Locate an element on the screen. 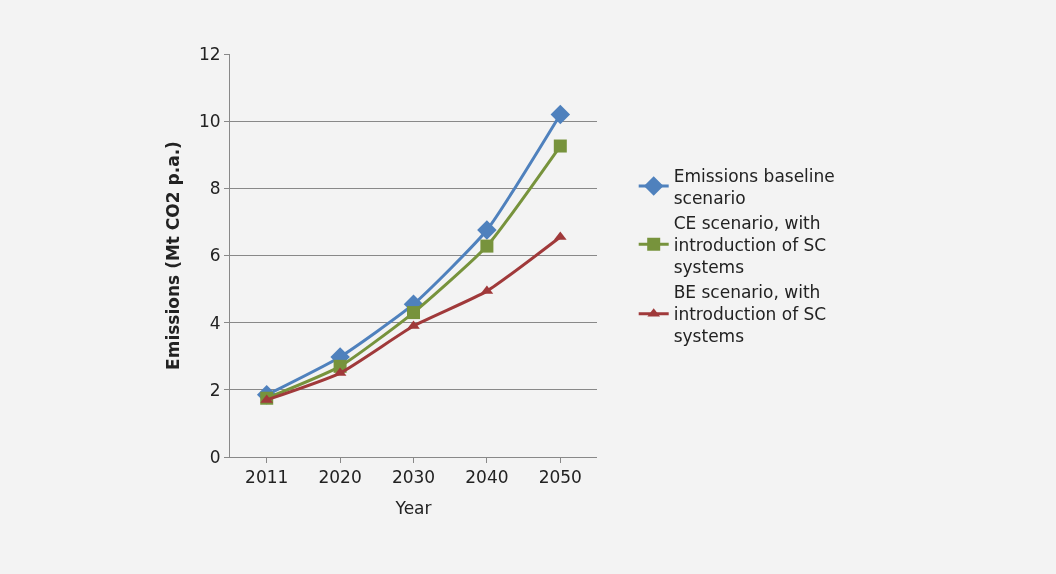 Image resolution: width=1056 pixels, height=574 pixels. y-tick-label: 10 is located at coordinates (209, 121).